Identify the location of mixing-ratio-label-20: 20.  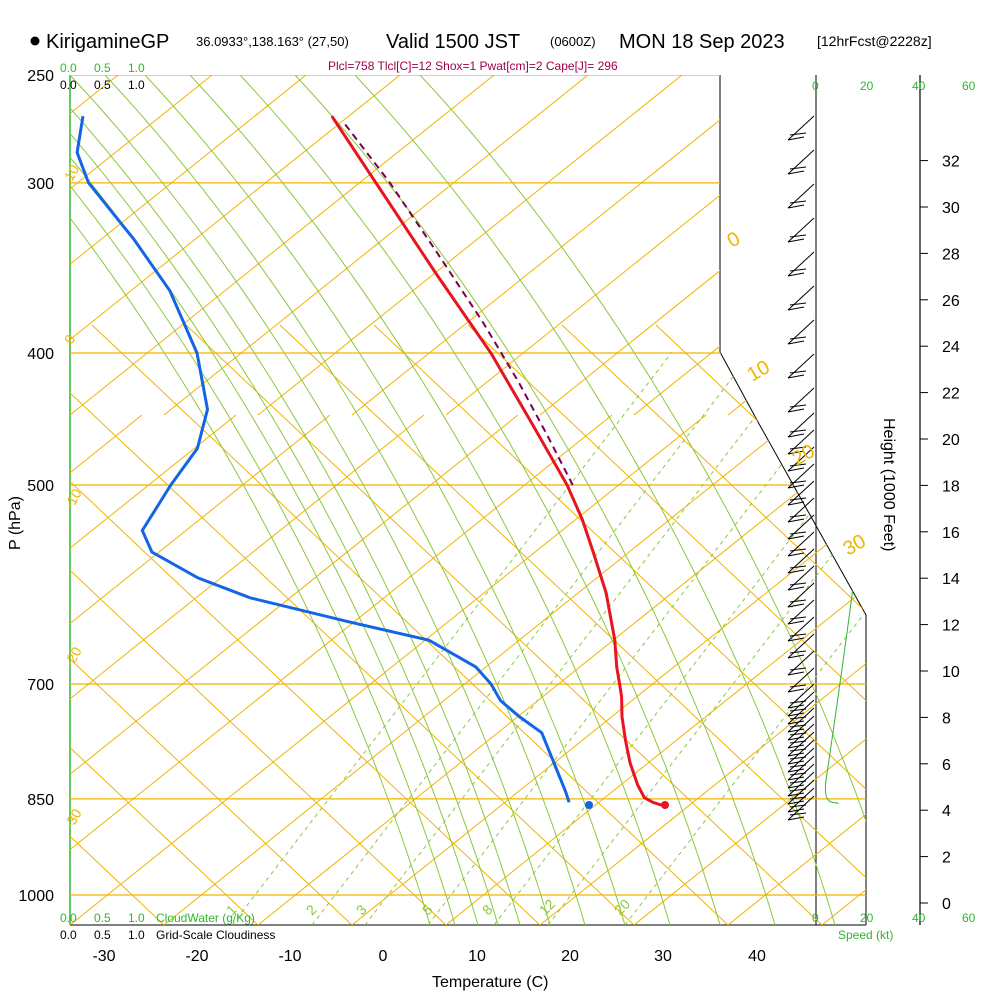
(622, 907).